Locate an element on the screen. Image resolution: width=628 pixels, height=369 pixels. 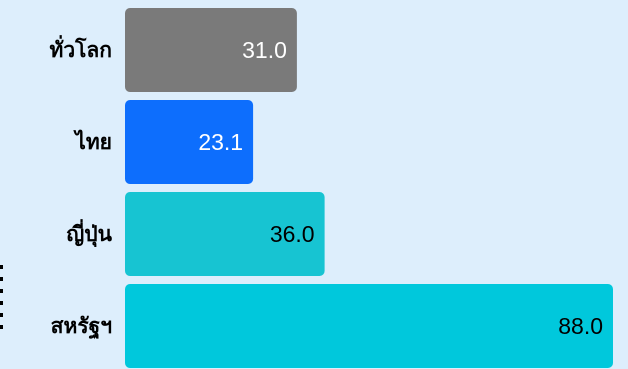
category-label-1: ไทย is located at coordinates (92, 141).